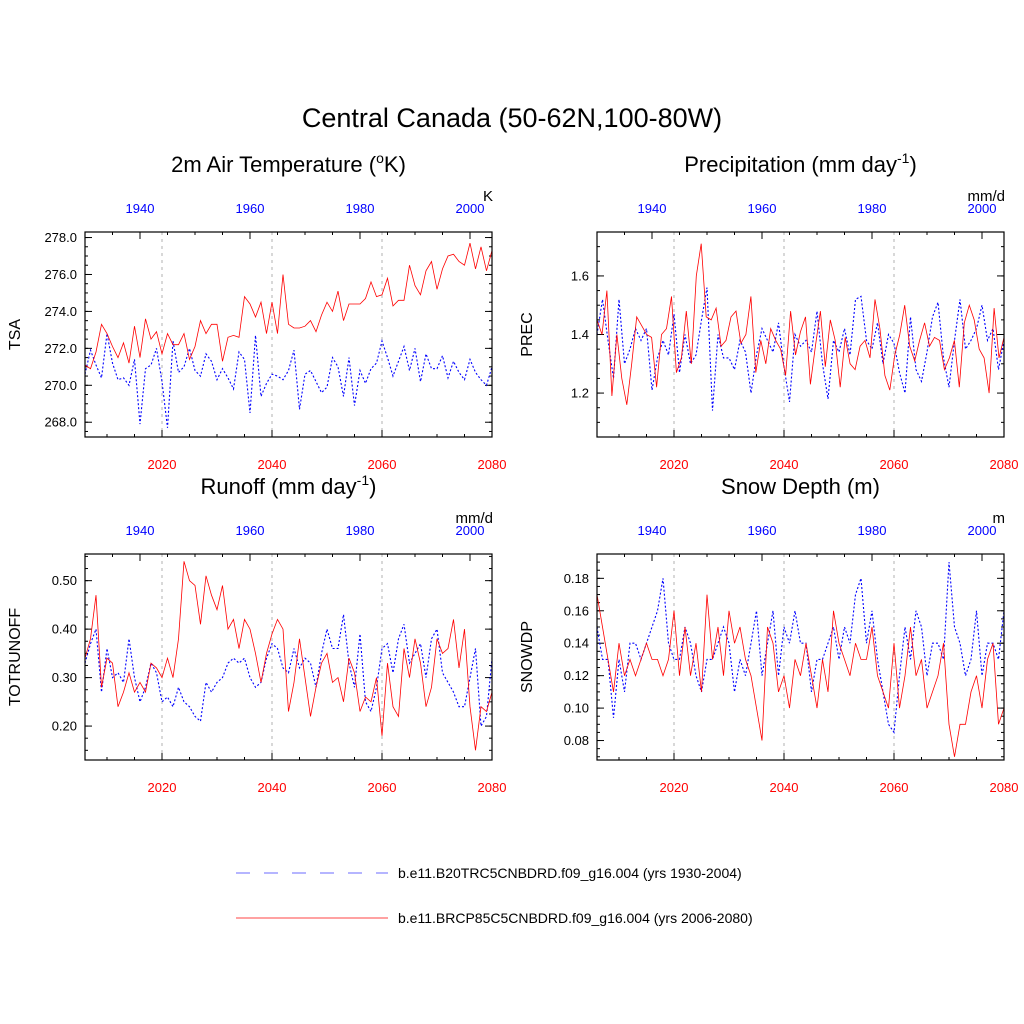 Image resolution: width=1024 pixels, height=1024 pixels. Describe the element at coordinates (64, 677) in the screenshot. I see `y-tick-label: 0.30` at that location.